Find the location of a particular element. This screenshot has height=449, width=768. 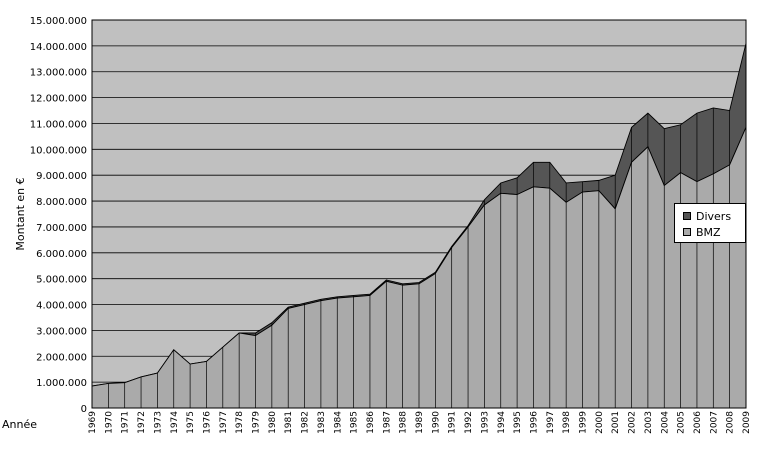

x-tick-label-1977: 1977 is located at coordinates (224, 422).